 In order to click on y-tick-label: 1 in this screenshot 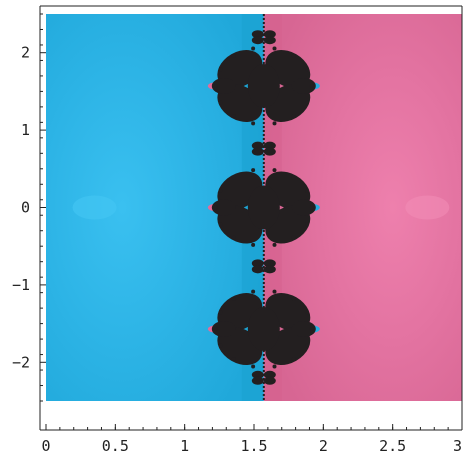, I will do `click(25, 130)`.